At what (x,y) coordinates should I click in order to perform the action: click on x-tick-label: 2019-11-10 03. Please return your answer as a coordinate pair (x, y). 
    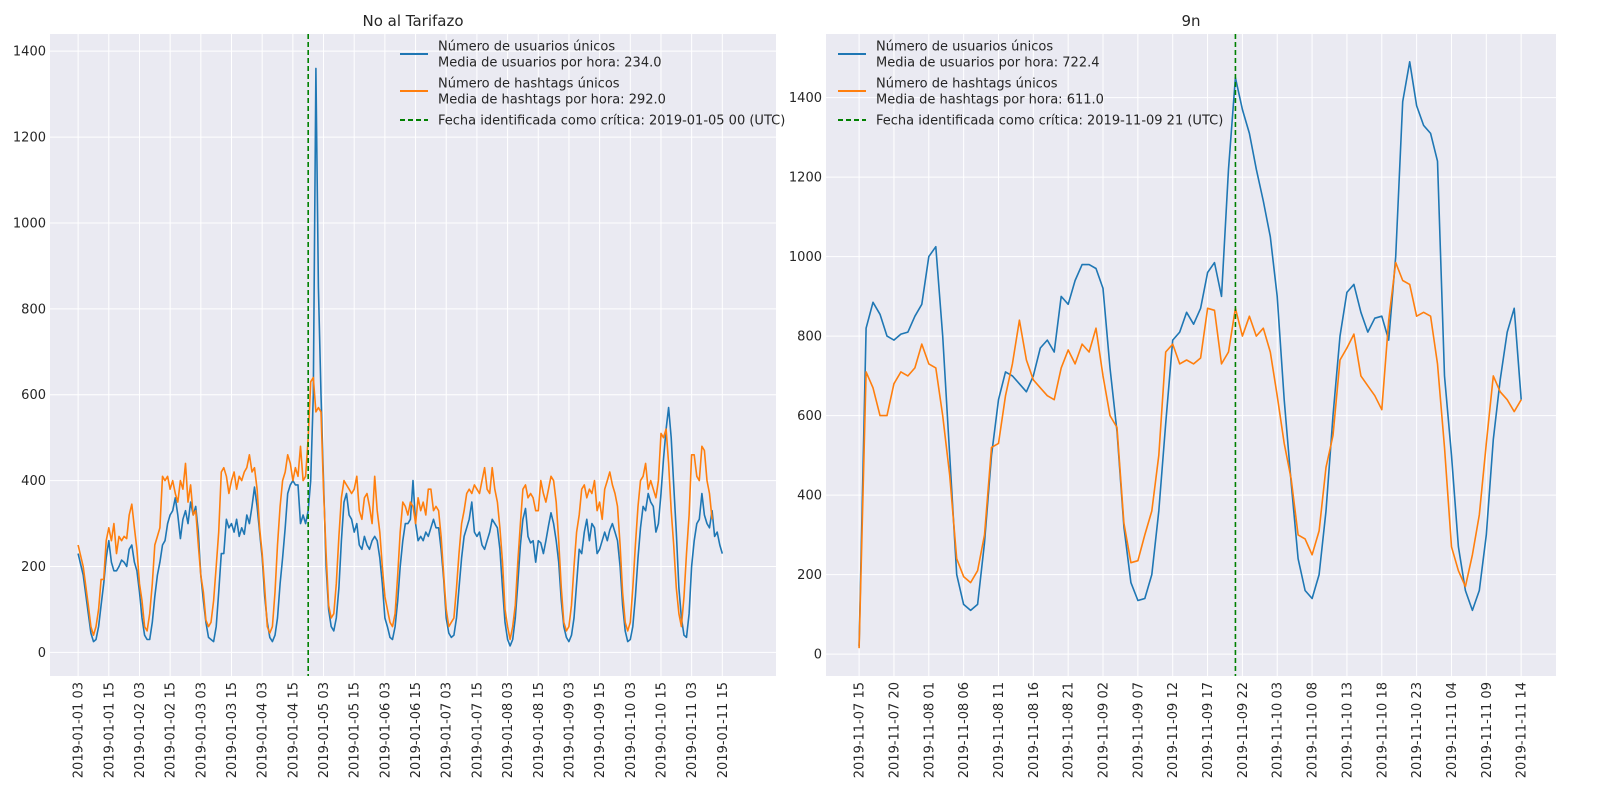
    Looking at the image, I should click on (1278, 730).